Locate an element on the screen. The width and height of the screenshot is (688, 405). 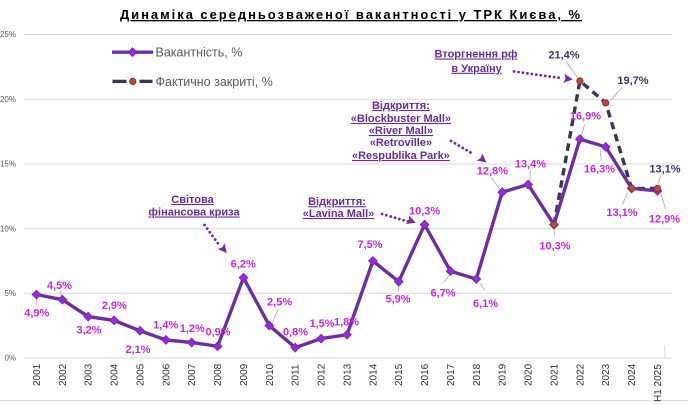
svg-text: 2002 is located at coordinates (63, 374).